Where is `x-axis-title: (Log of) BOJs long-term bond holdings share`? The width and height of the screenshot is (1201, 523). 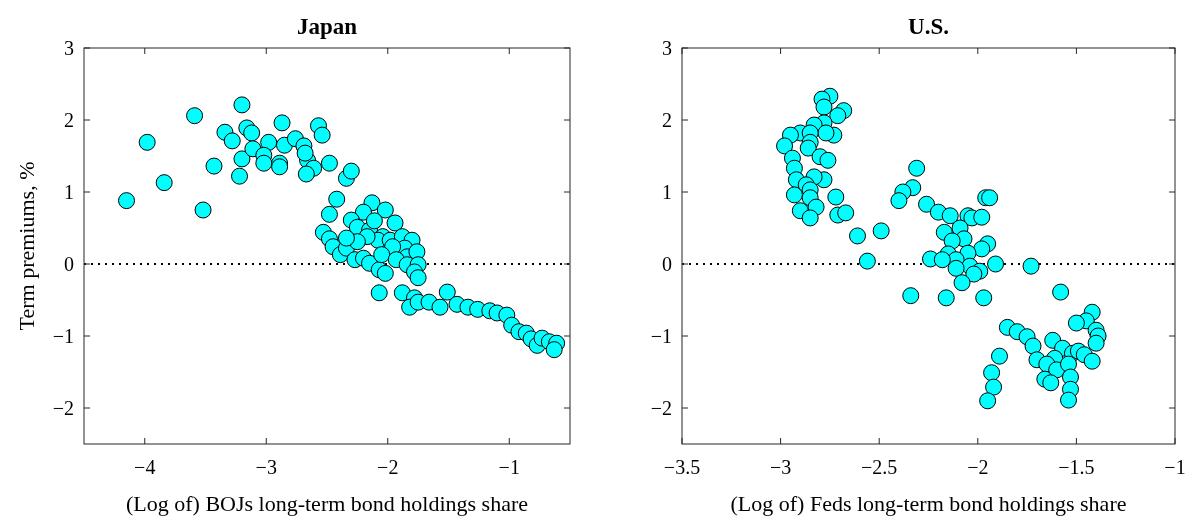
x-axis-title: (Log of) BOJs long-term bond holdings share is located at coordinates (327, 503).